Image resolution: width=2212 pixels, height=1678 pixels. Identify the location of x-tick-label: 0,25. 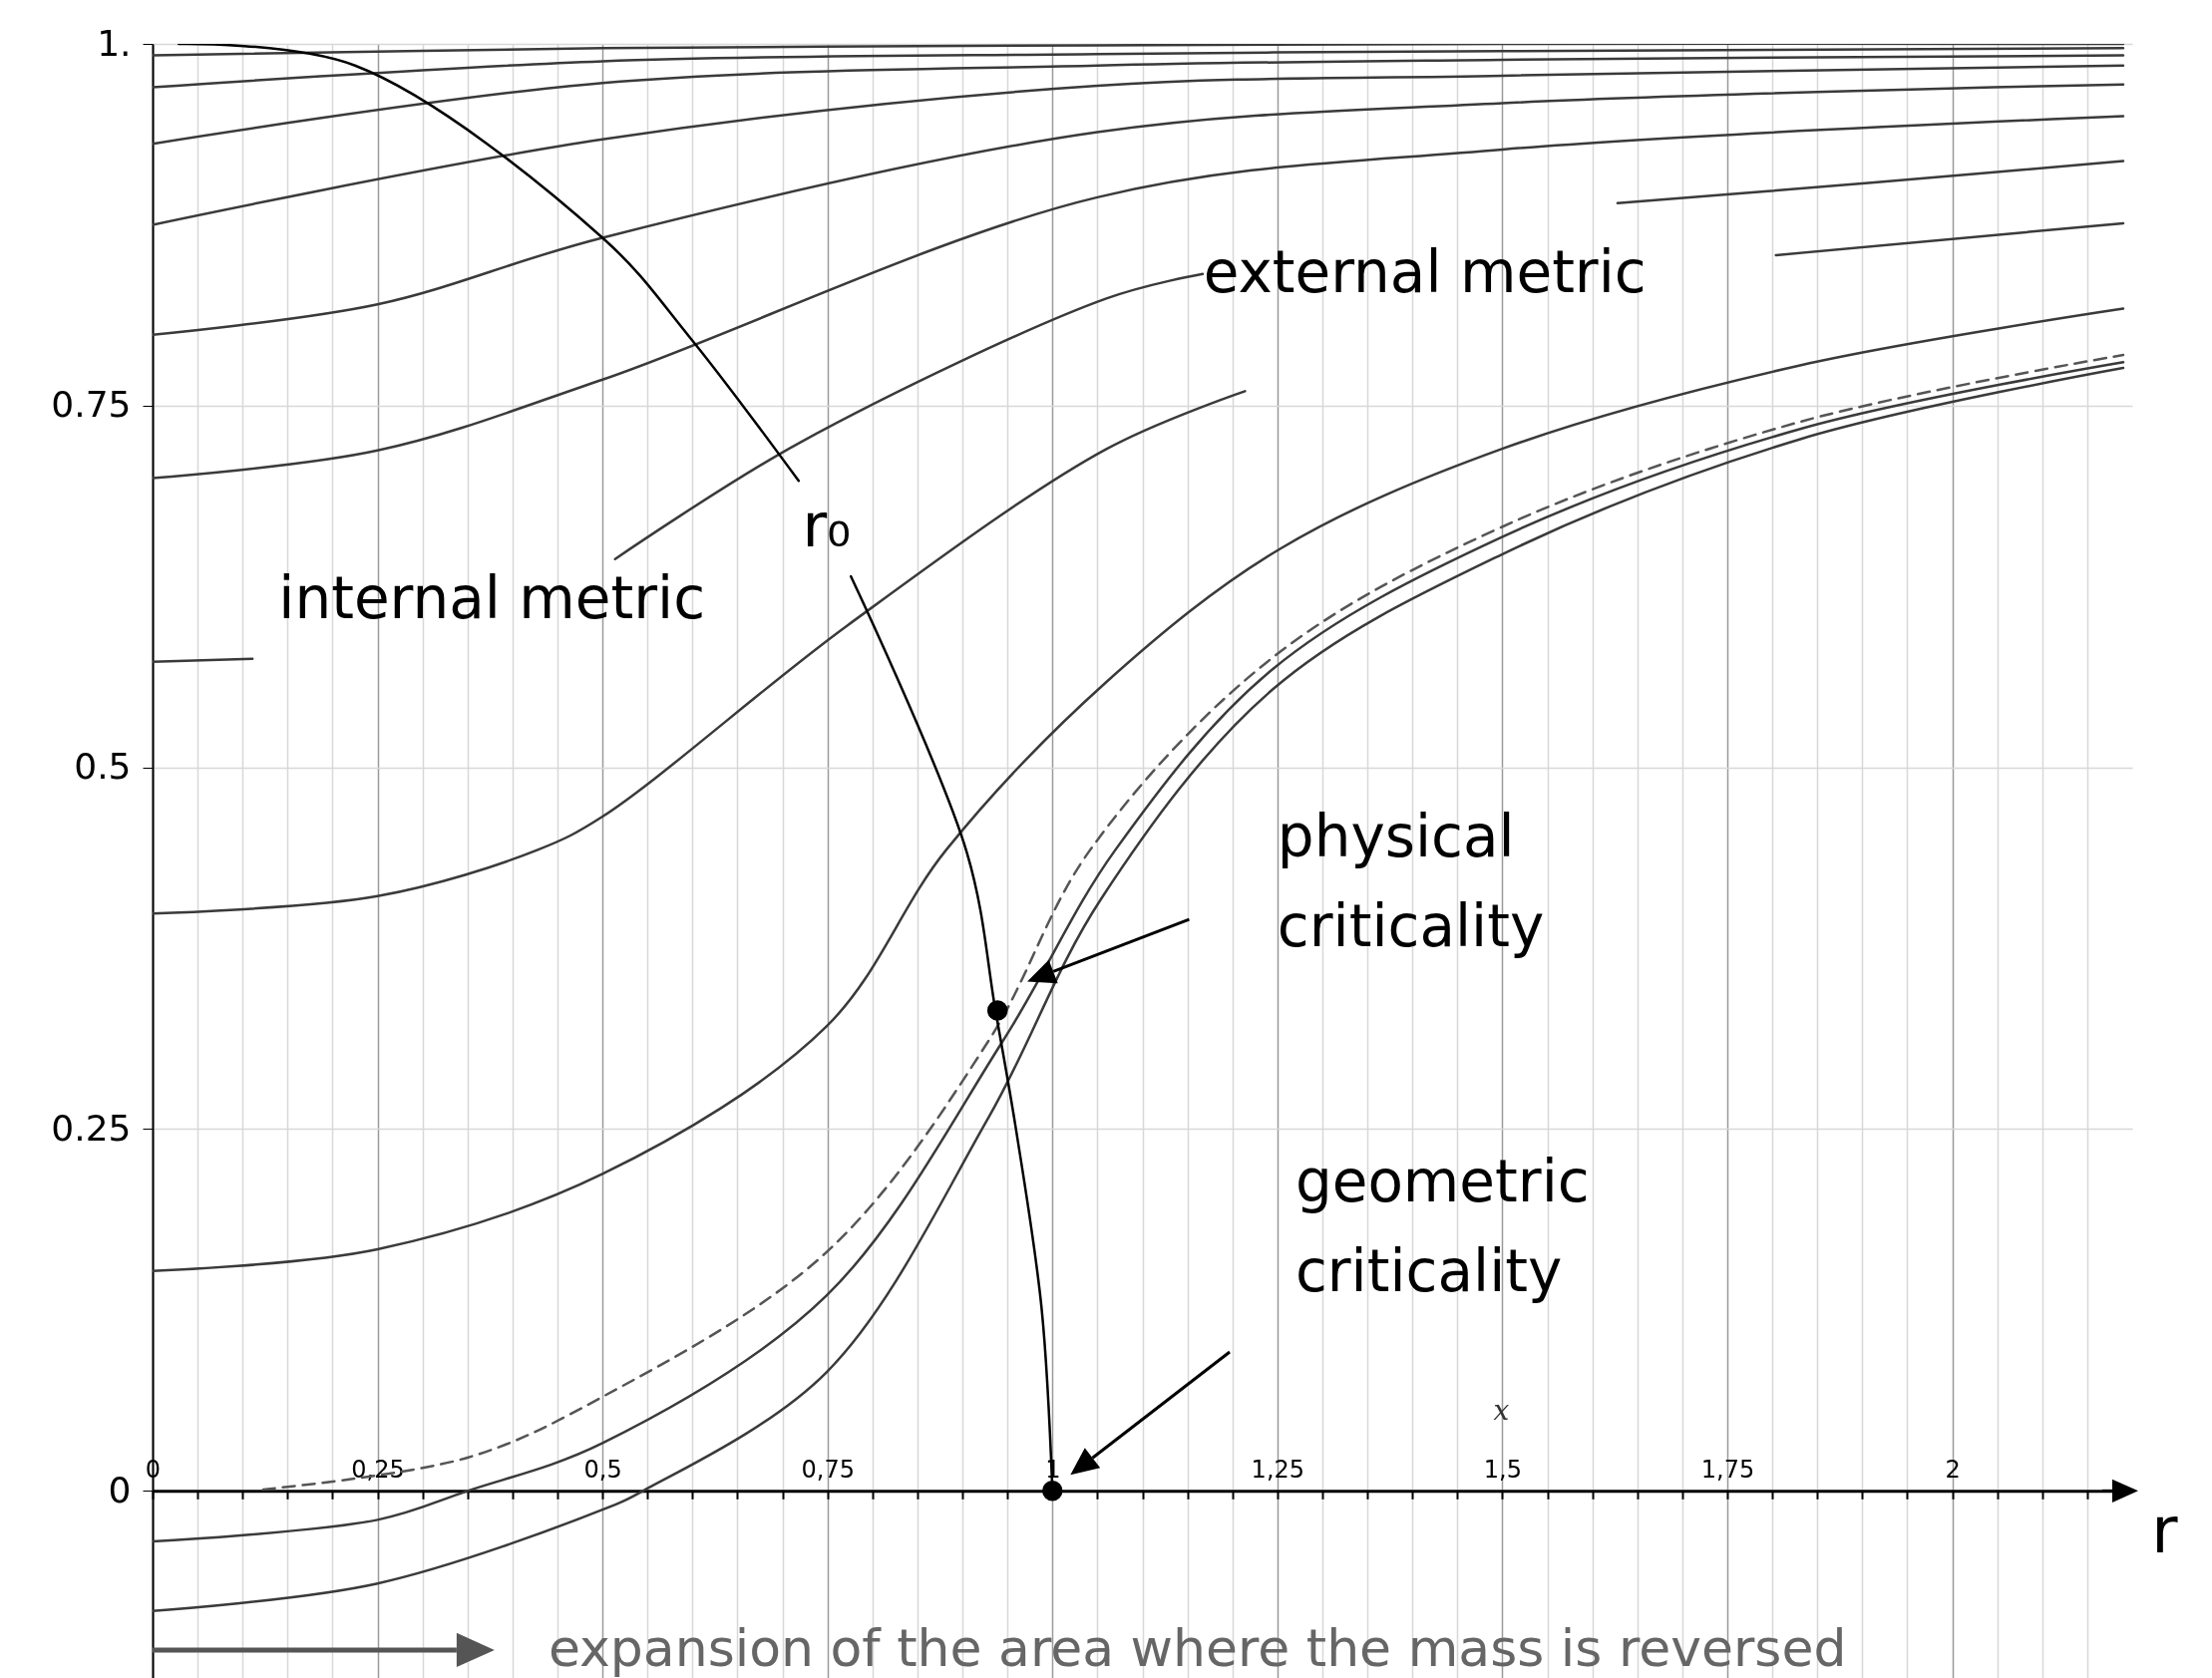
(378, 1469).